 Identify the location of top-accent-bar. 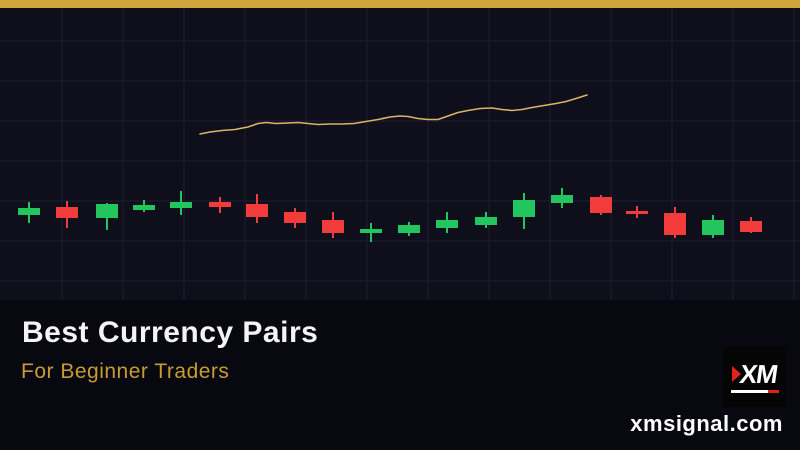
(400, 4).